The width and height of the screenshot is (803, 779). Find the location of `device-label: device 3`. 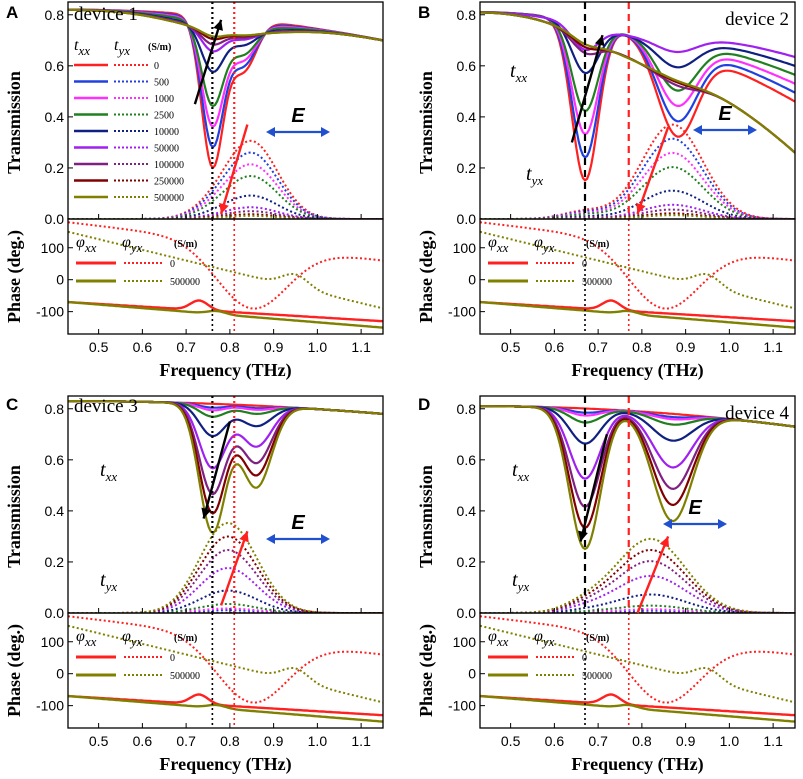

device-label: device 3 is located at coordinates (106, 406).